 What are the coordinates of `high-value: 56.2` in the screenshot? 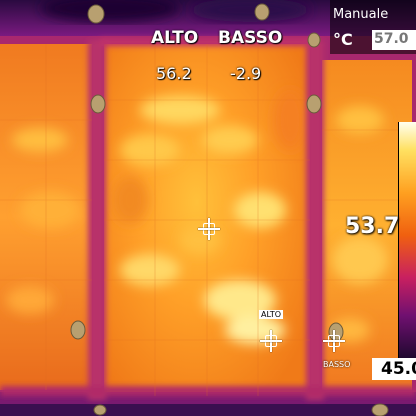 It's located at (174, 73).